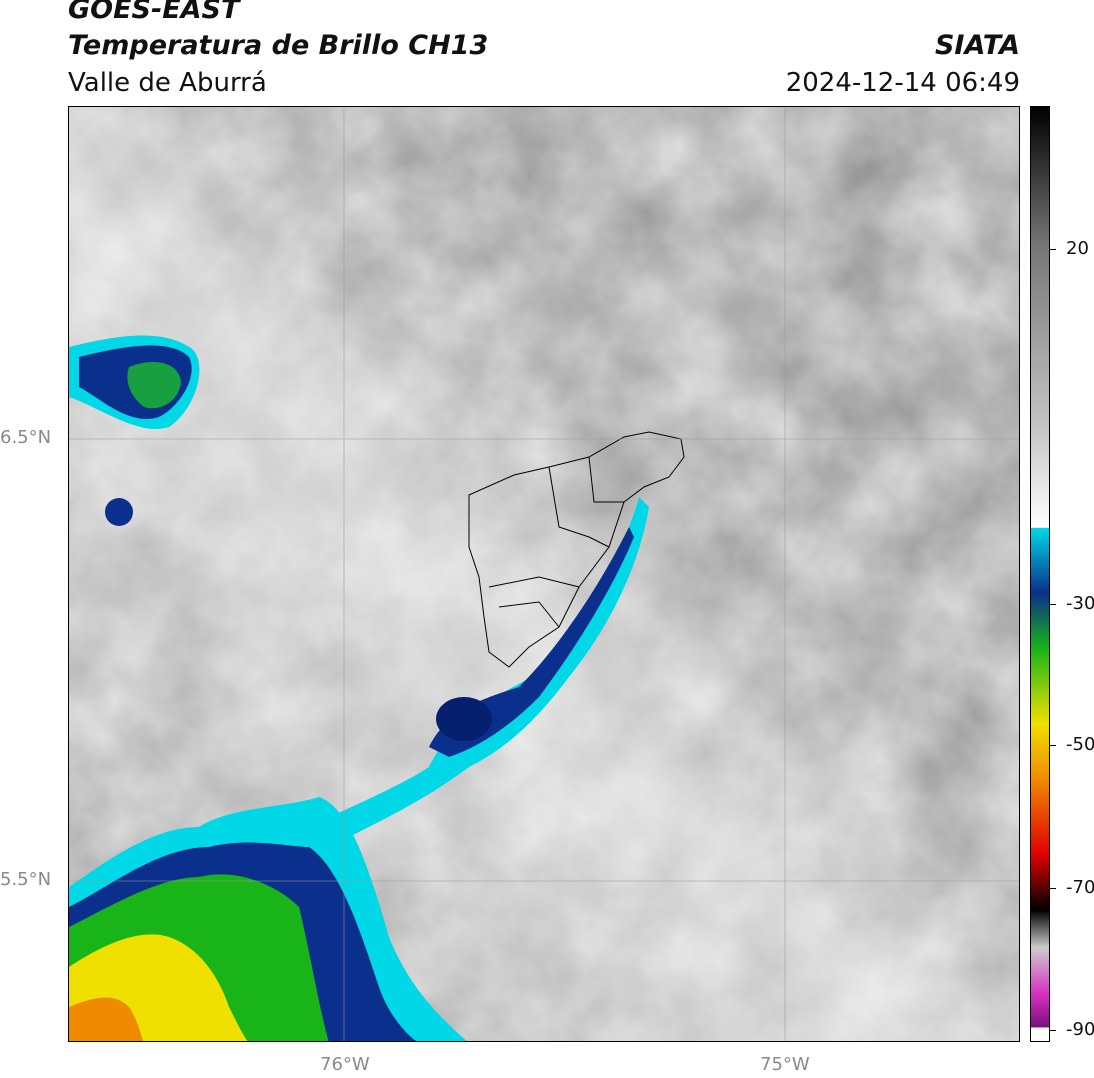 This screenshot has width=1094, height=1078. Describe the element at coordinates (902, 83) in the screenshot. I see `datetime-label: 2024-12-14 06:49` at that location.